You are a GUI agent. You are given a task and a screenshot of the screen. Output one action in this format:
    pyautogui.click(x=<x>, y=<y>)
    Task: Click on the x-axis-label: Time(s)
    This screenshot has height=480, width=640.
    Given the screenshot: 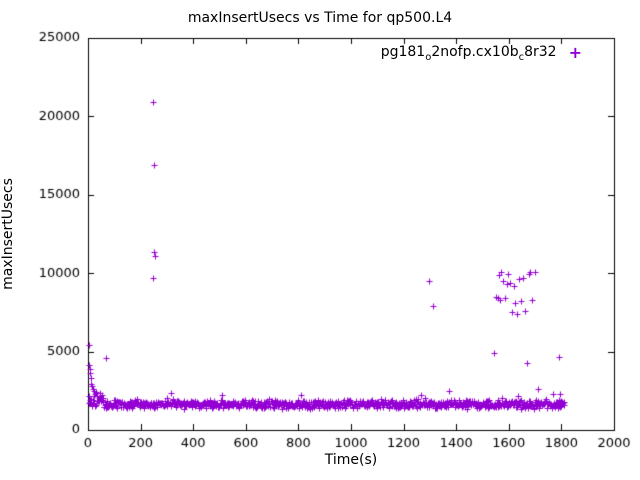 What is the action you would take?
    pyautogui.click(x=351, y=460)
    